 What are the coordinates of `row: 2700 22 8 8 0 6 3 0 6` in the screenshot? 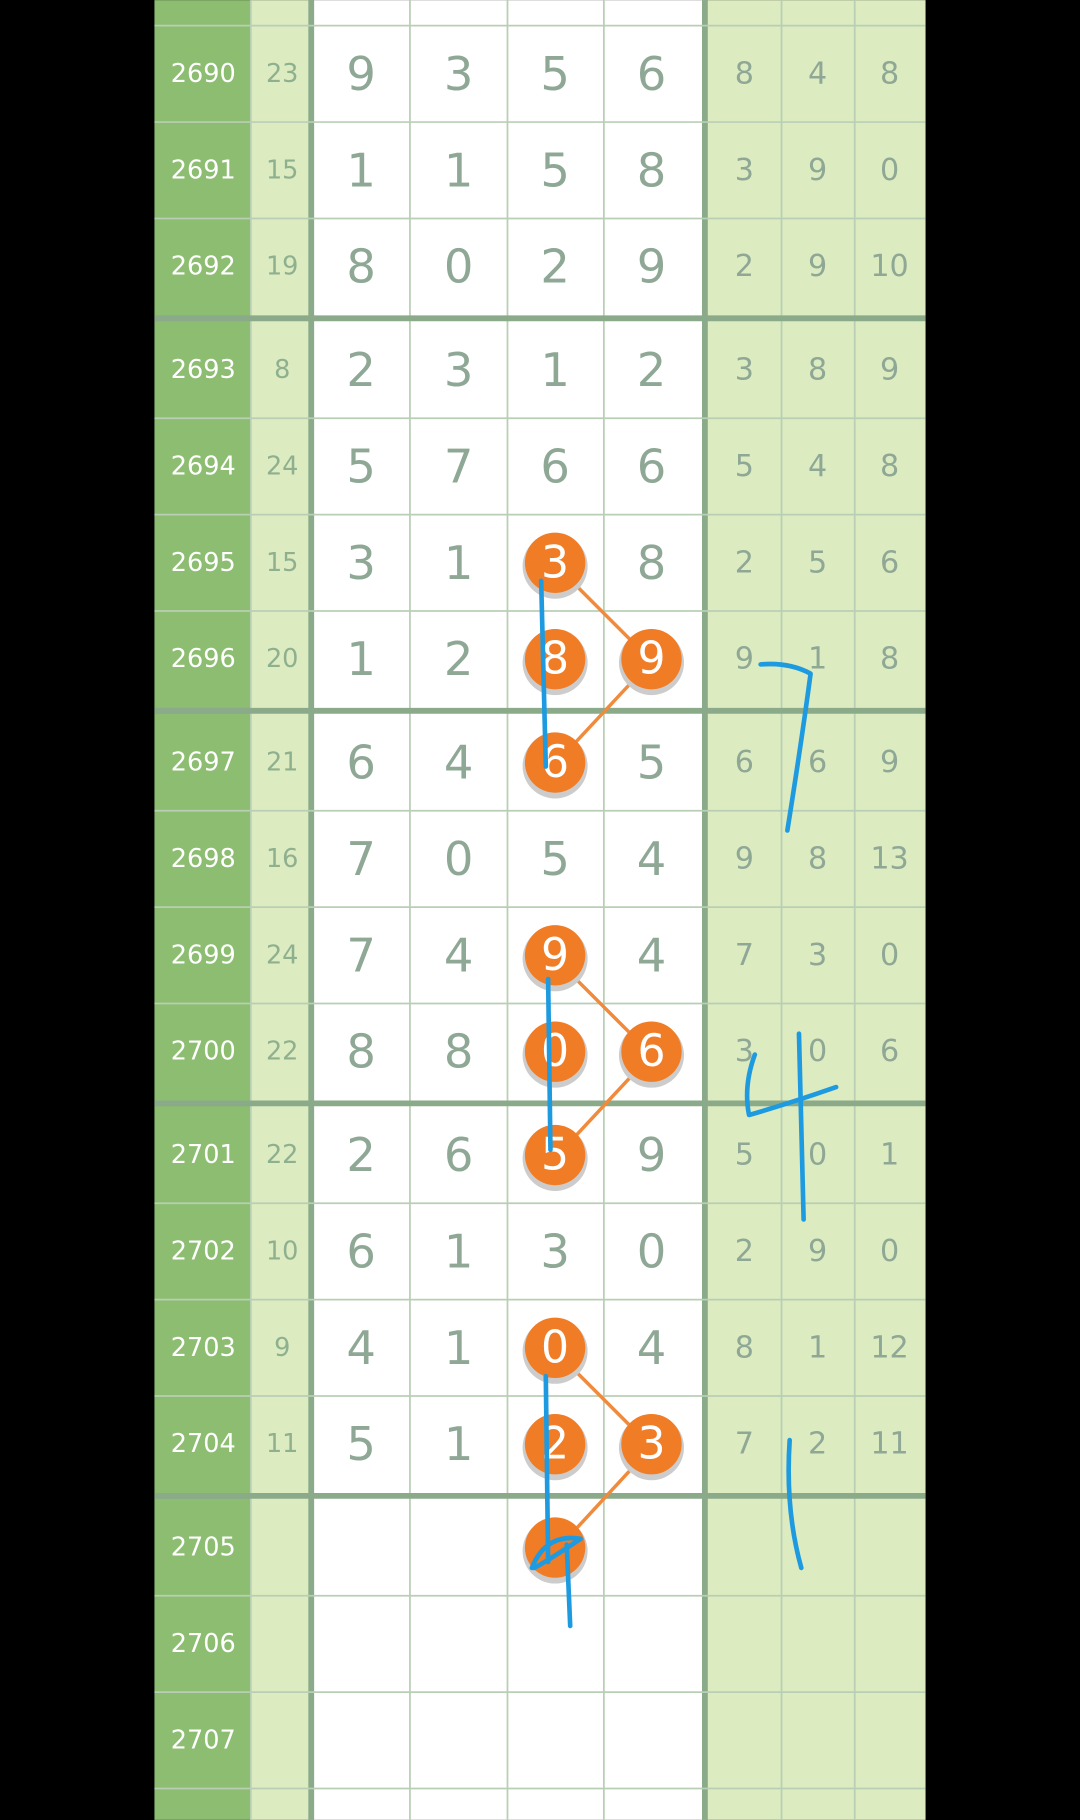 It's located at (535, 1054).